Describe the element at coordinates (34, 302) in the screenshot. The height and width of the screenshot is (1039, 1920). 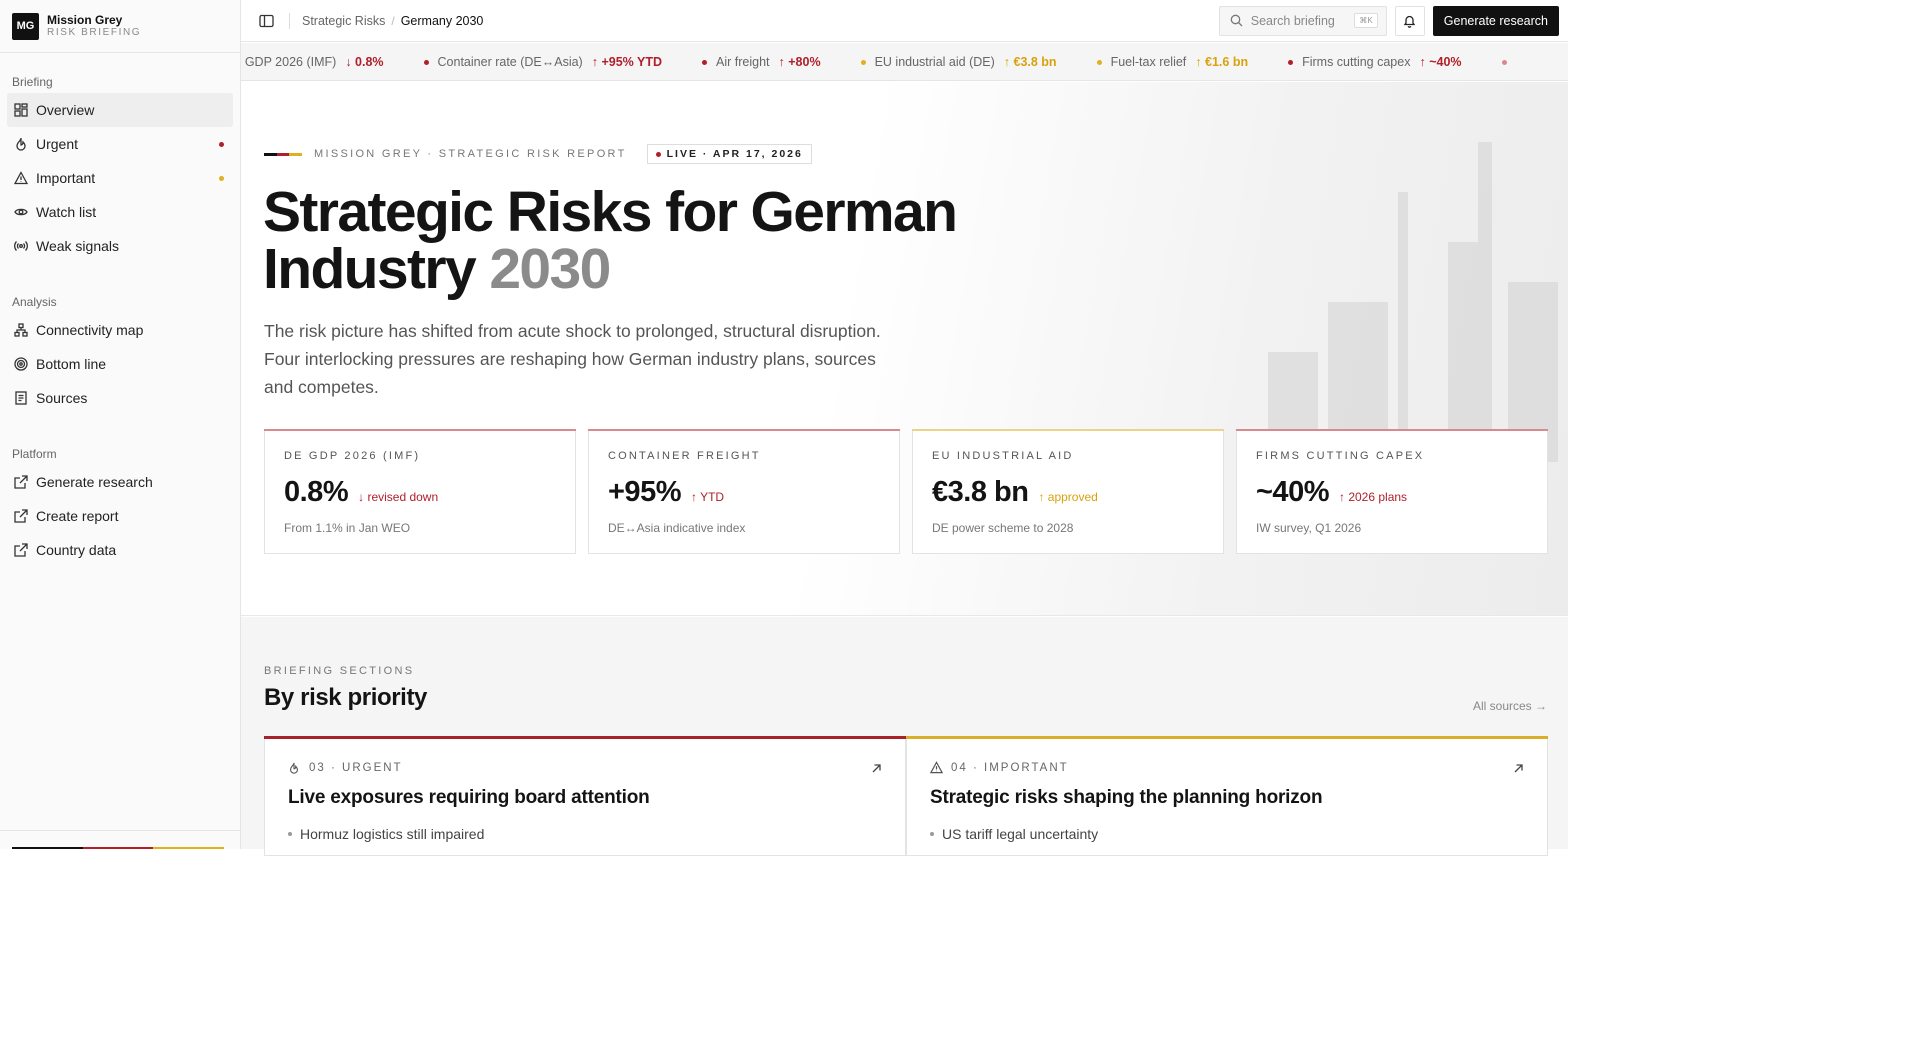
I see `nav-group-label: Analysis` at that location.